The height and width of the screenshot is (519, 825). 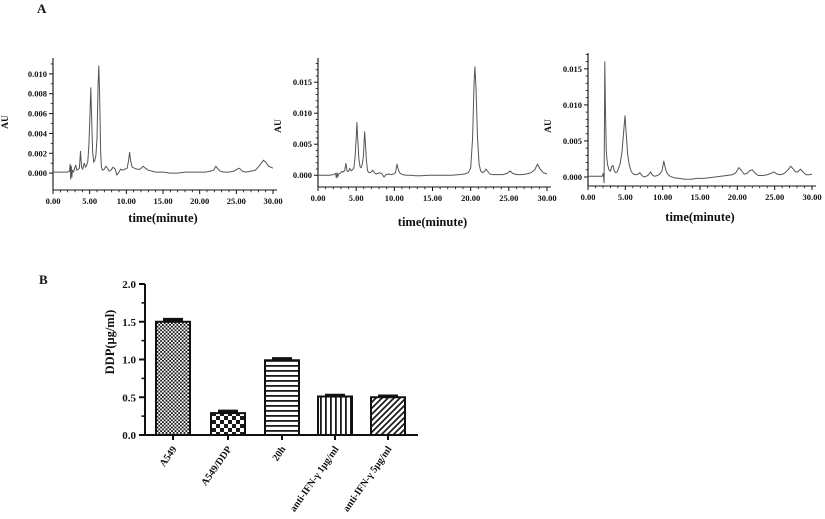 What do you see at coordinates (700, 122) in the screenshot?
I see `chromatogram-3-trace` at bounding box center [700, 122].